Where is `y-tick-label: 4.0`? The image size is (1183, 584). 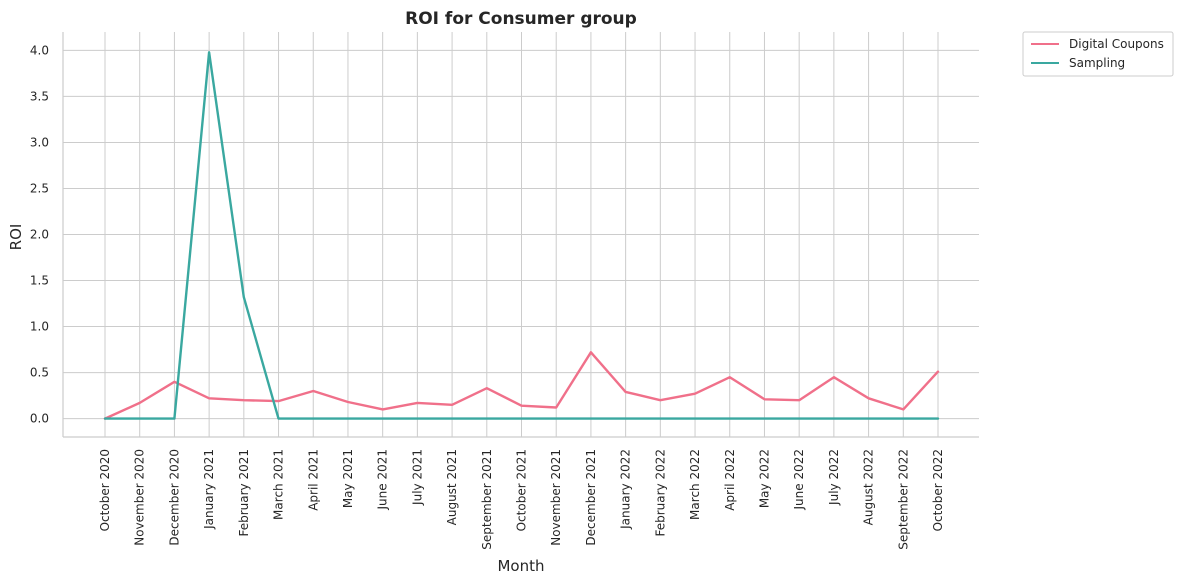
y-tick-label: 4.0 is located at coordinates (39, 50).